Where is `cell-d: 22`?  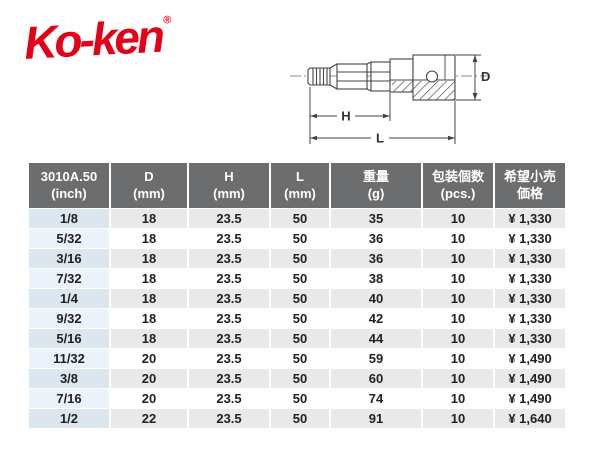 cell-d: 22 is located at coordinates (149, 419).